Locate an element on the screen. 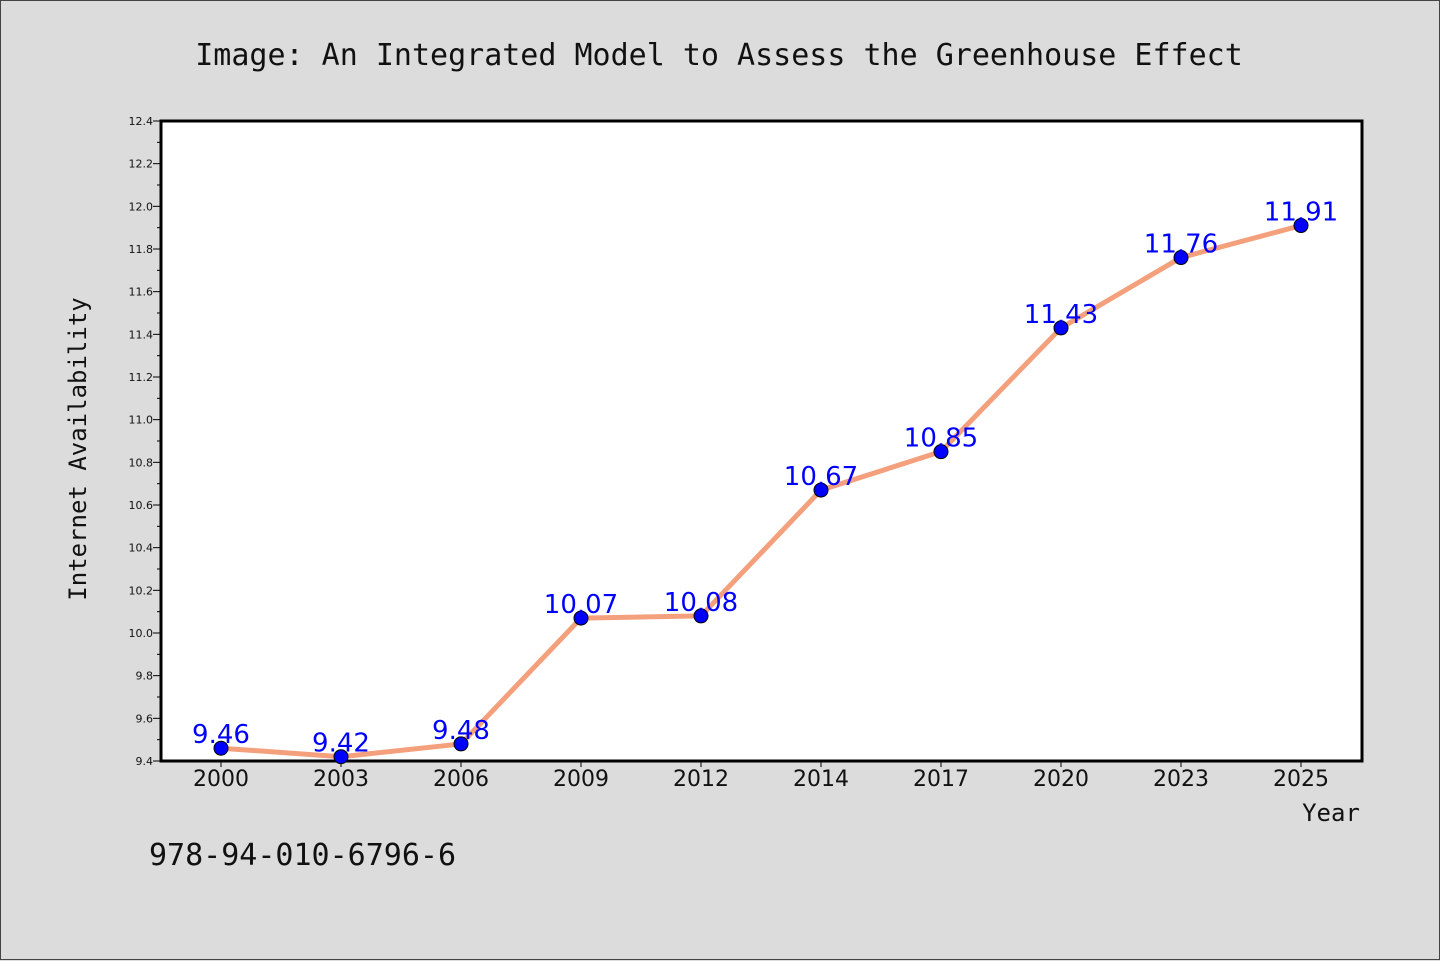  data-label: 10.85 is located at coordinates (941, 439).